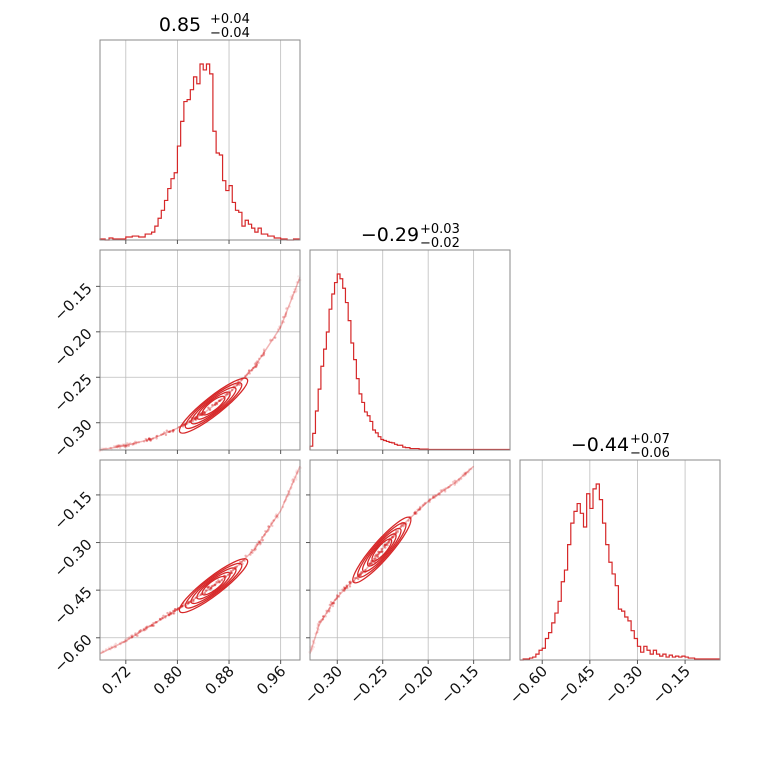 The image size is (760, 760). I want to click on ytick-label: −0.25, so click(72, 392).